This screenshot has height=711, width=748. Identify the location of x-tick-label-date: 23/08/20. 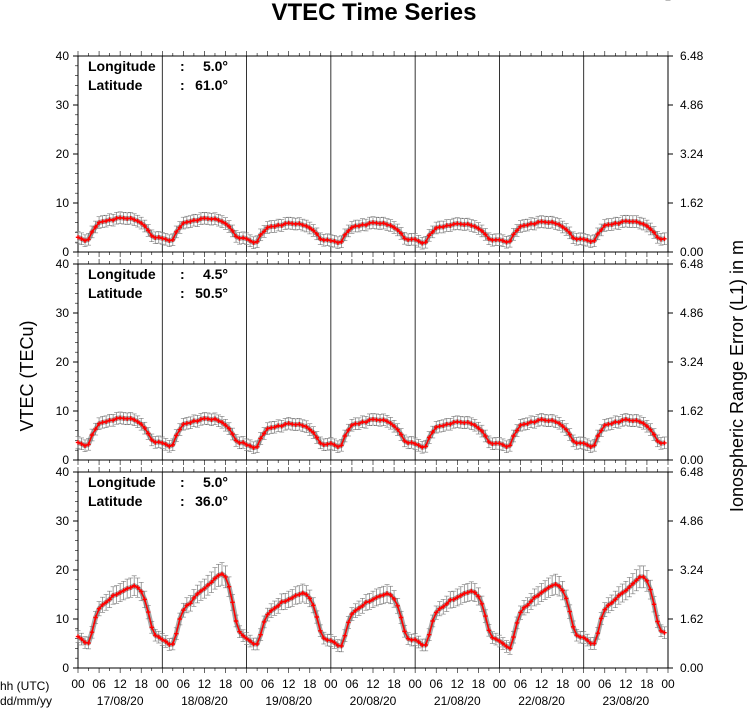
(625, 701).